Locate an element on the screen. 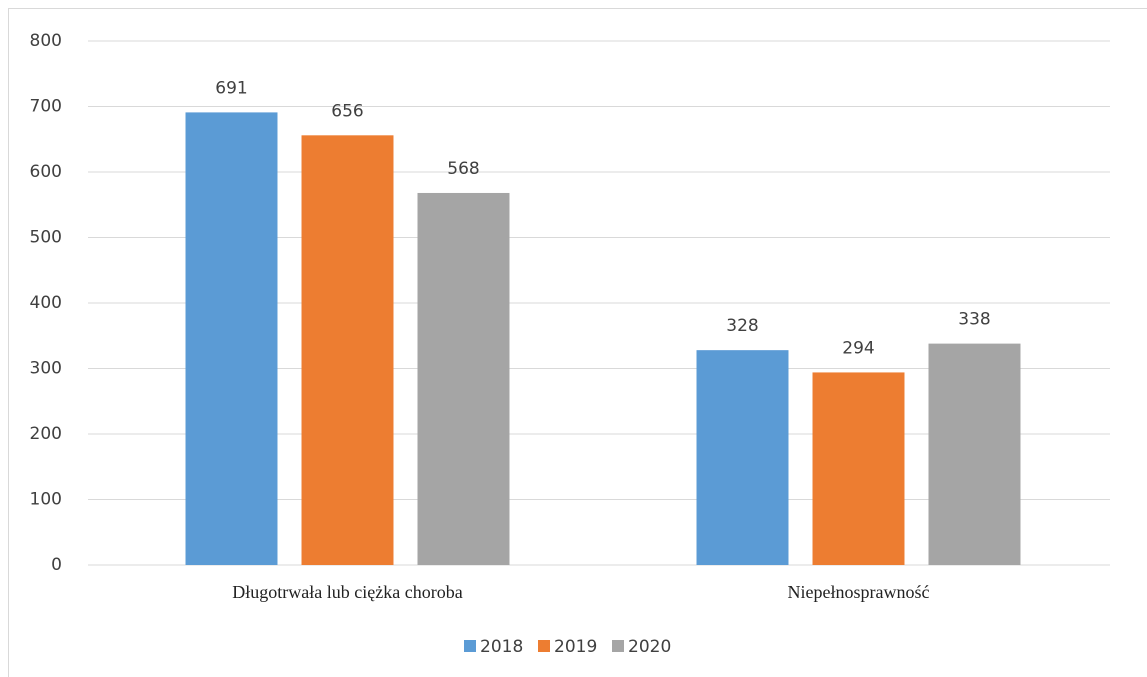 Image resolution: width=1147 pixels, height=677 pixels. y-tick-label: 300 is located at coordinates (46, 369).